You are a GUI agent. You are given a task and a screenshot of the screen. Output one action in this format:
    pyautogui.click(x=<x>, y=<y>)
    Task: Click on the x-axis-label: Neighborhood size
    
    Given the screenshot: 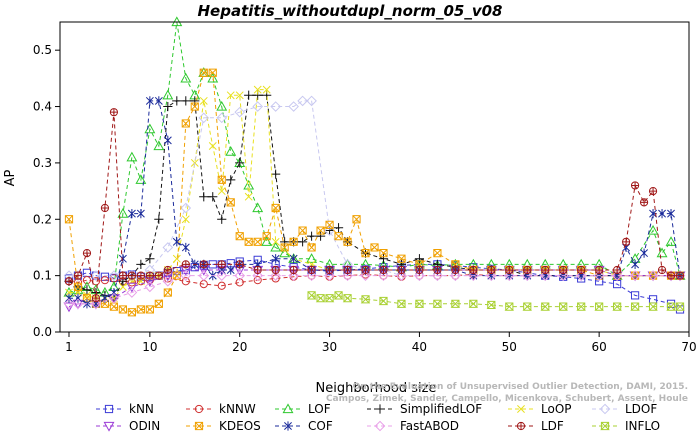 What is the action you would take?
    pyautogui.click(x=376, y=388)
    